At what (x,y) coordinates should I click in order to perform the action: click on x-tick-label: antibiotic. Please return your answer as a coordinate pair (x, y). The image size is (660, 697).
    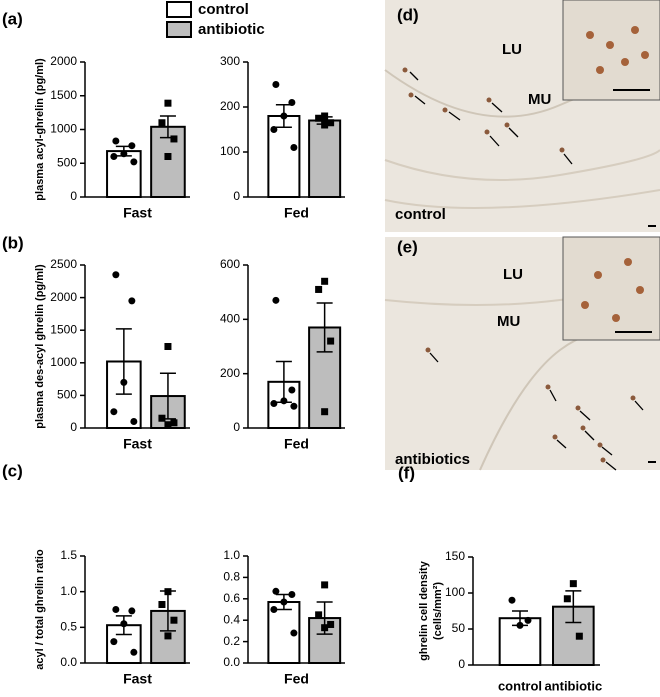
    Looking at the image, I should click on (573, 685).